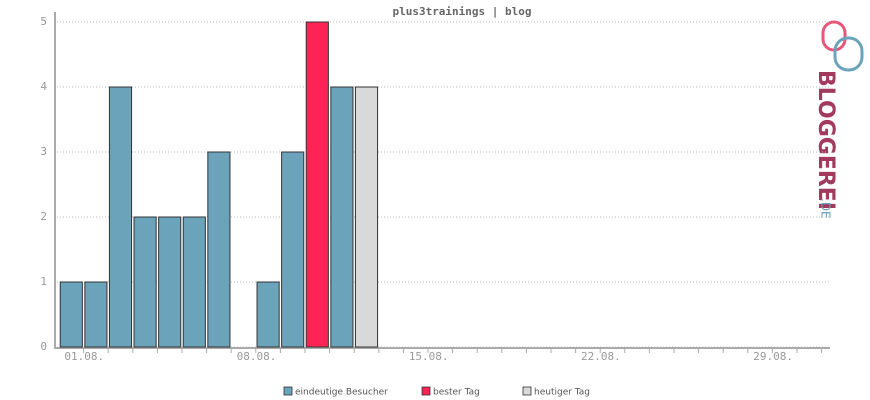 This screenshot has width=870, height=400. Describe the element at coordinates (43, 21) in the screenshot. I see `y-tick-label: 5` at that location.